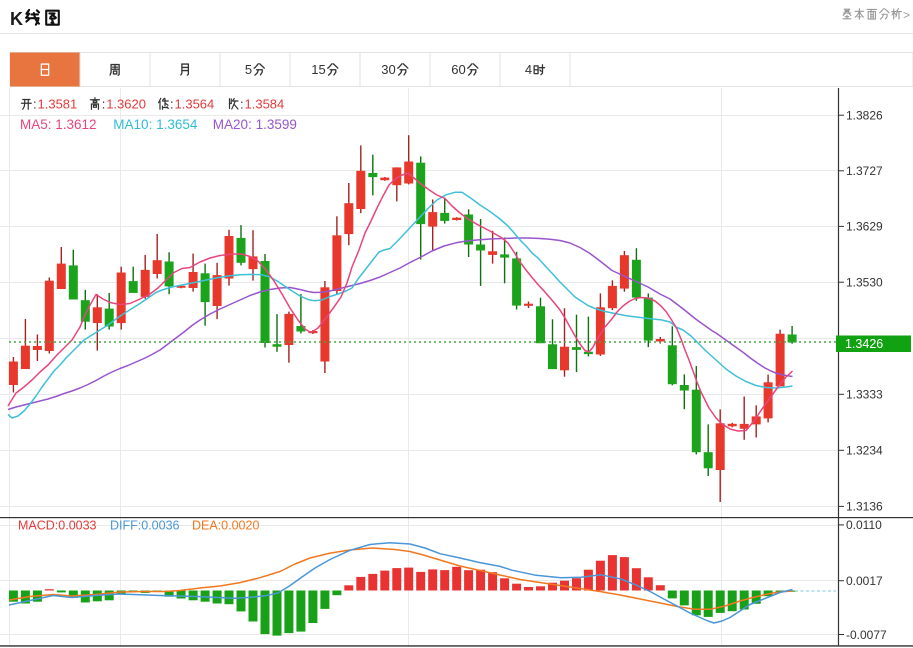 The width and height of the screenshot is (913, 648). What do you see at coordinates (864, 581) in the screenshot?
I see `svg-text: 0.0017` at bounding box center [864, 581].